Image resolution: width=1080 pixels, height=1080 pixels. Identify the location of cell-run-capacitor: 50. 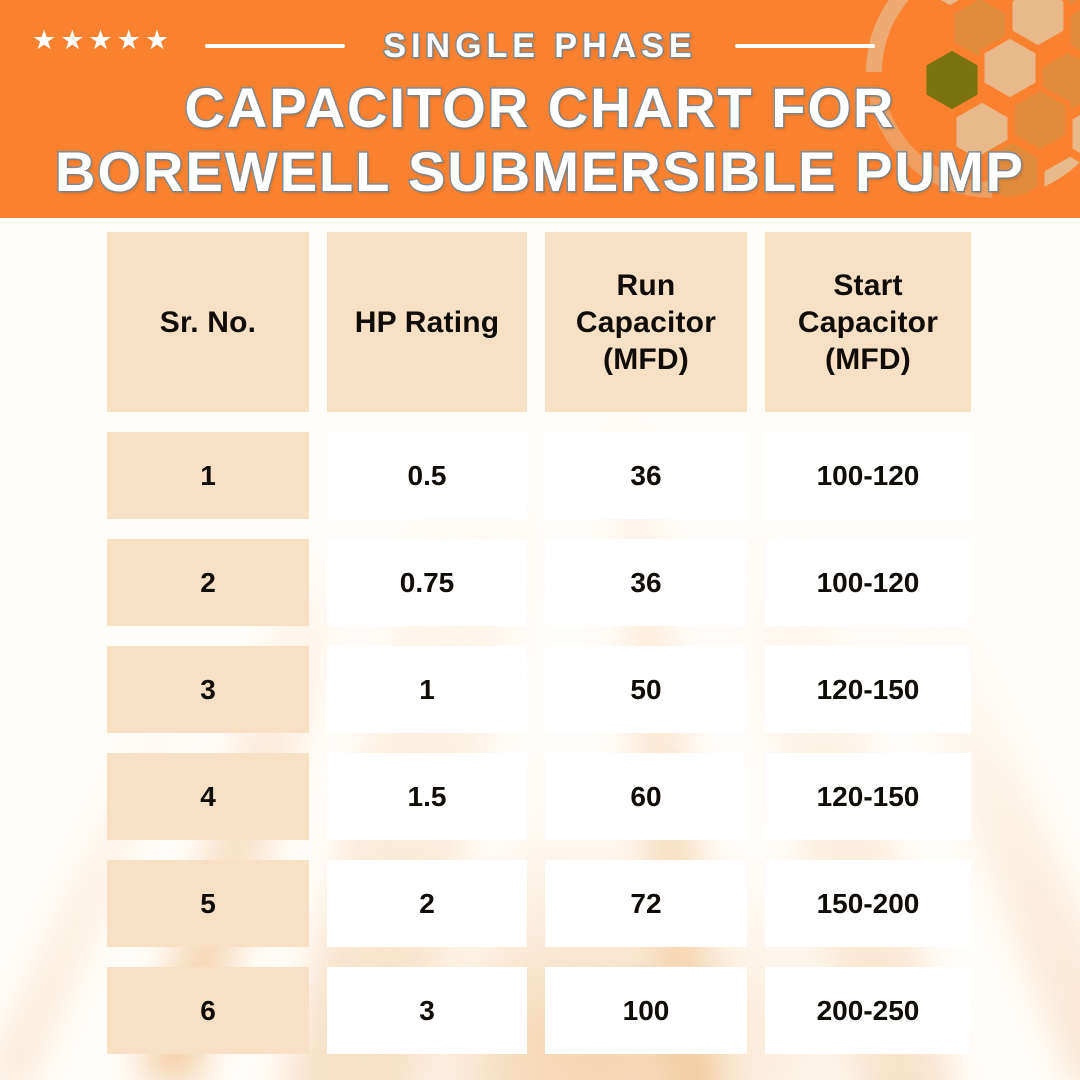
(646, 689).